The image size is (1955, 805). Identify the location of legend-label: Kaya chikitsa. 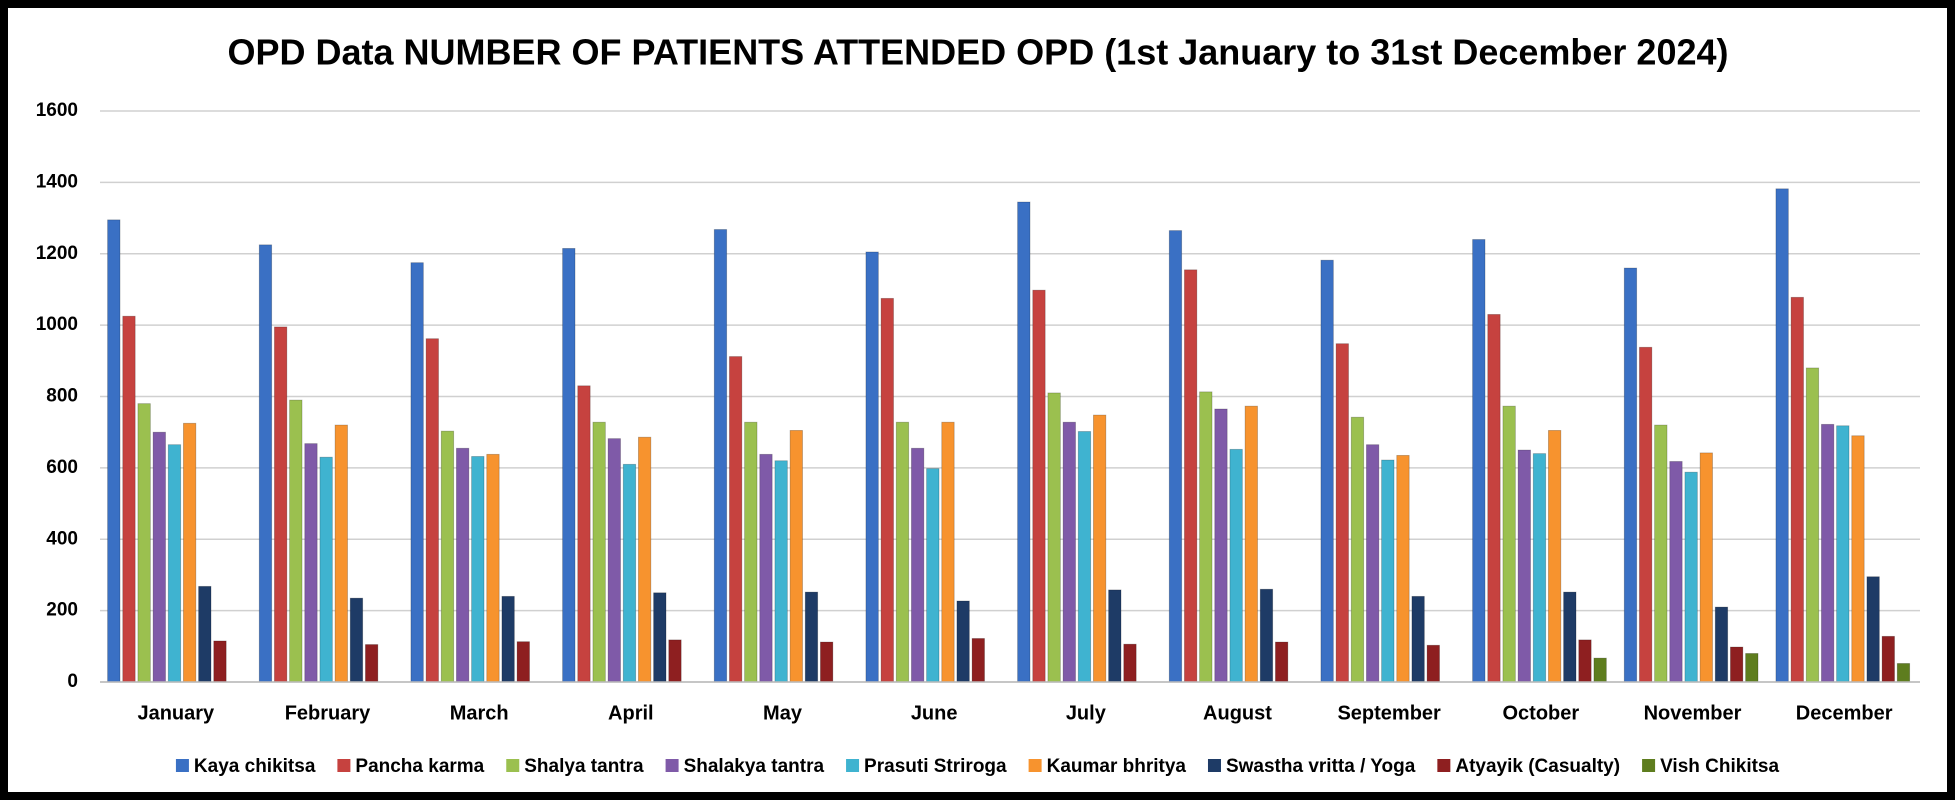
(255, 766).